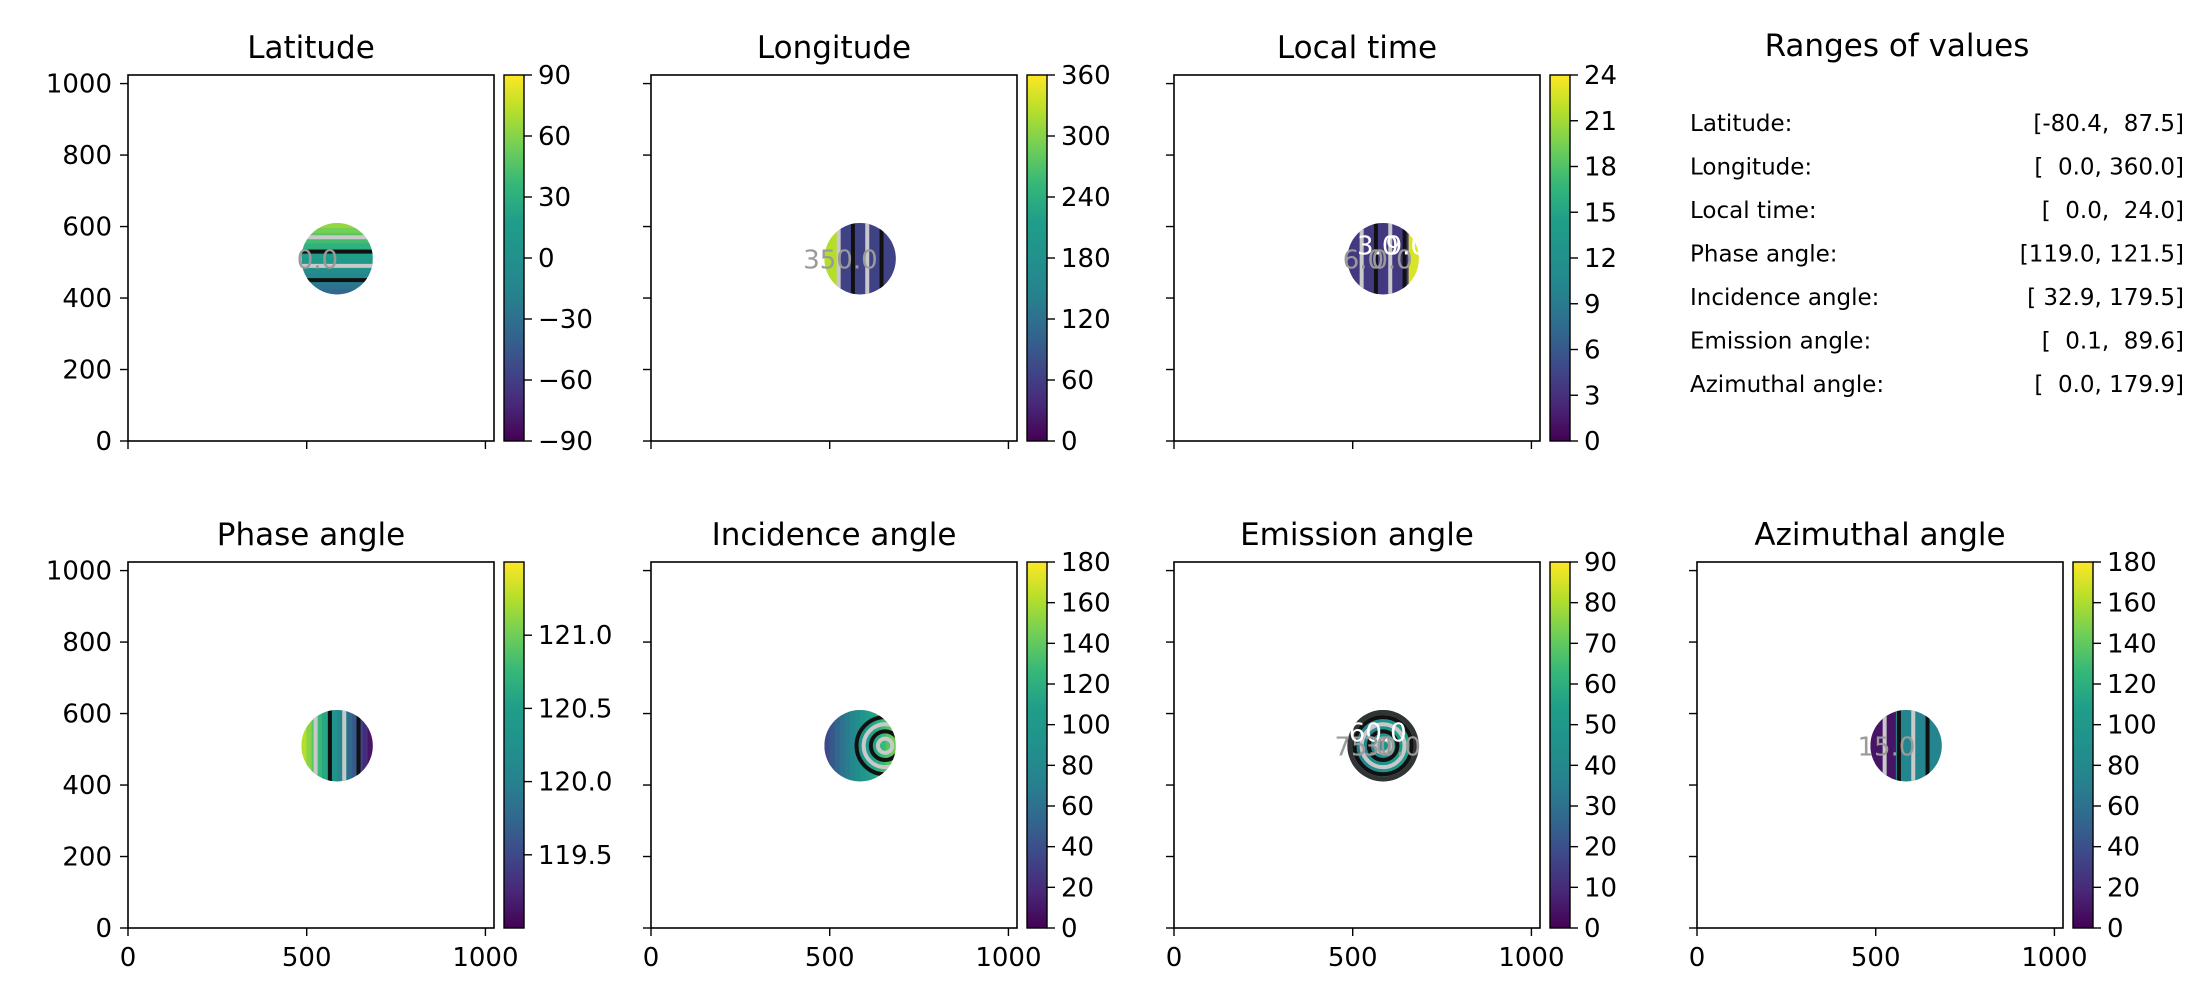 This screenshot has width=2200, height=1000. Describe the element at coordinates (1357, 48) in the screenshot. I see `panel-title: Local time` at that location.